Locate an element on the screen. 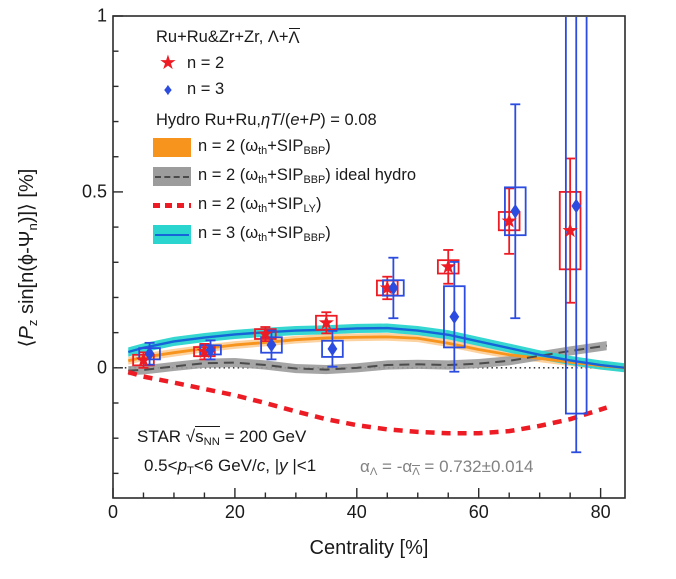  alpha-annotation: αΛ = -αΛ = 0.732±0.014 is located at coordinates (447, 468).